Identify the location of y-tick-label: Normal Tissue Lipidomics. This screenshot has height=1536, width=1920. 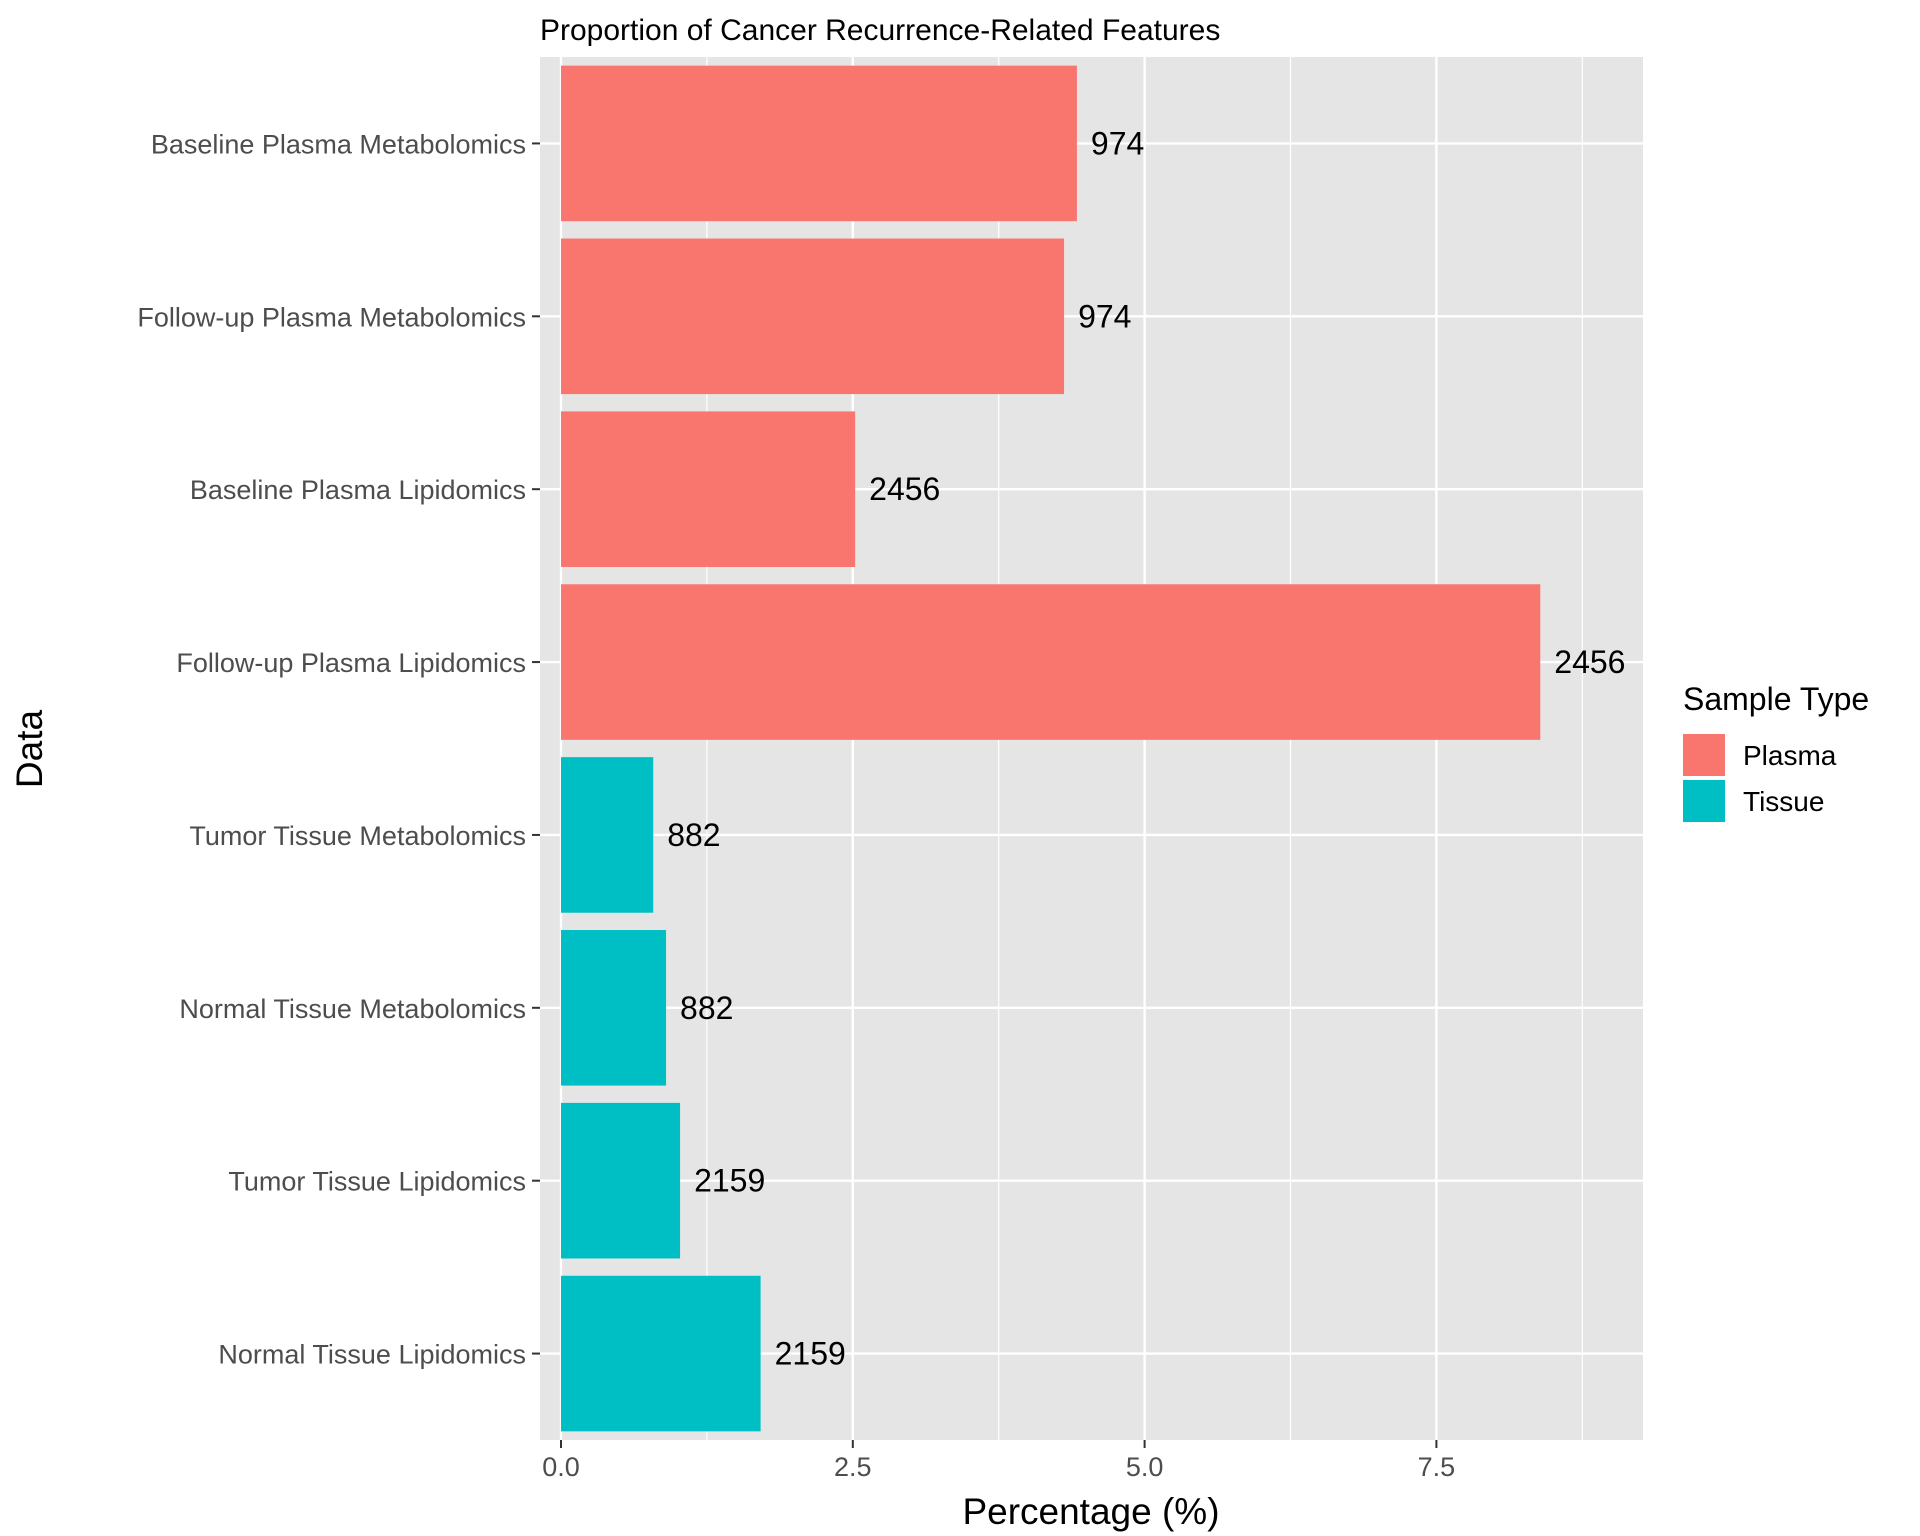
(372, 1355).